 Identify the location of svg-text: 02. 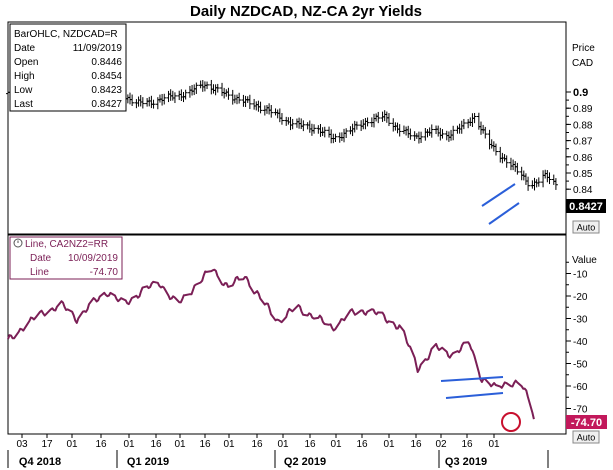
(441, 444).